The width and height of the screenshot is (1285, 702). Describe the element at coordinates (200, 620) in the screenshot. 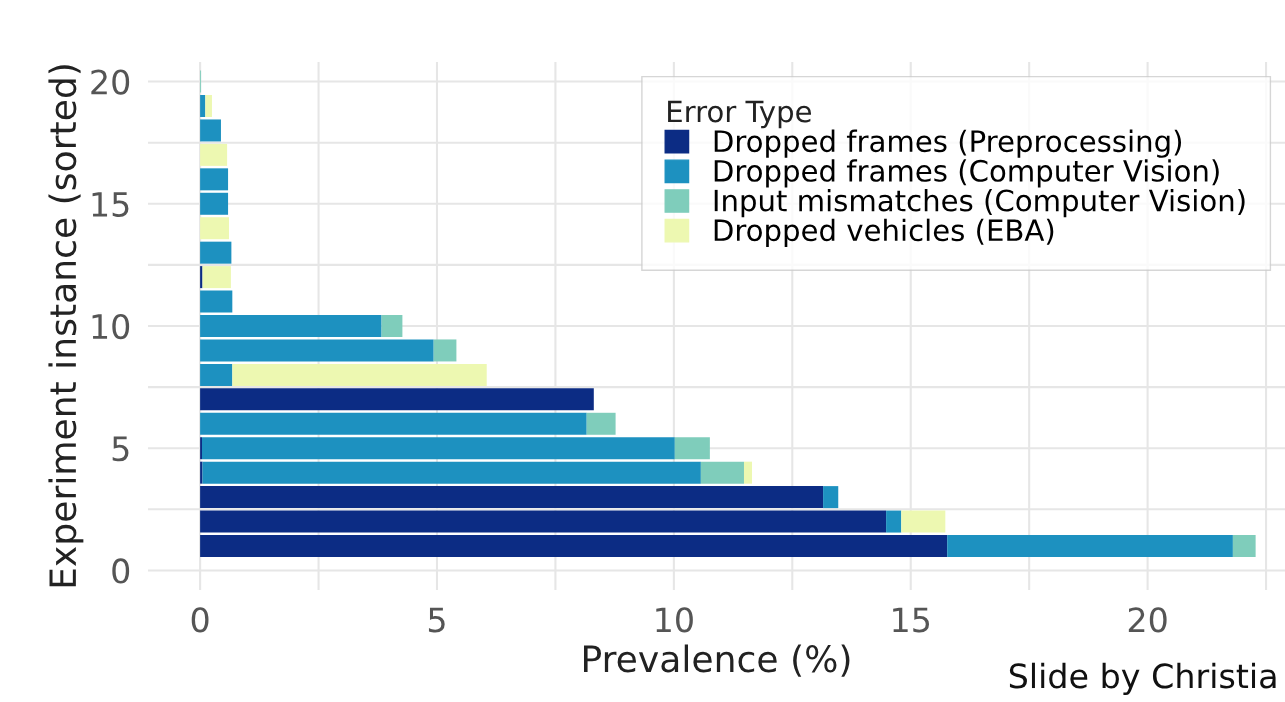

I see `x-tick-label: 0` at that location.